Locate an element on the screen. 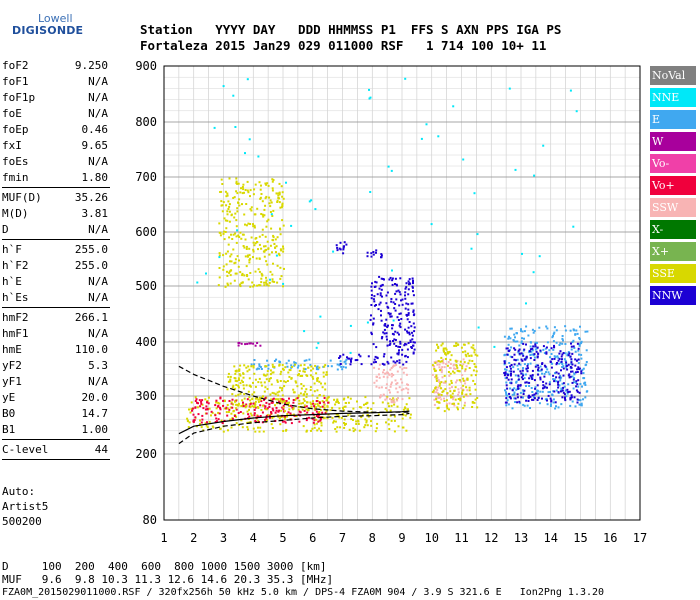 Image resolution: width=700 pixels, height=600 pixels. x-tick-label: 17 is located at coordinates (640, 538).